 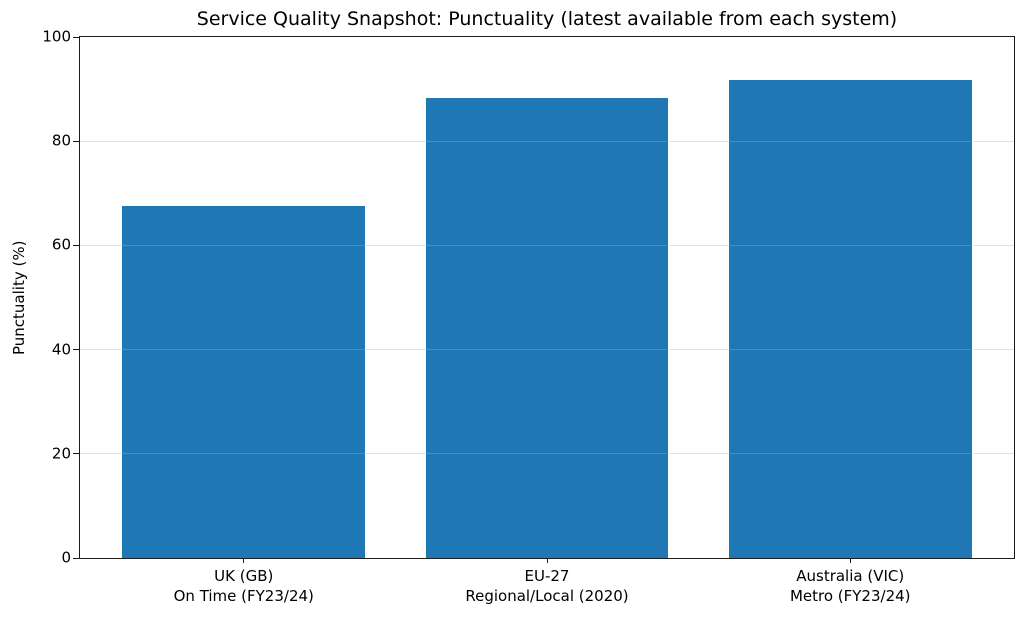 What do you see at coordinates (66, 557) in the screenshot?
I see `y-tick-label: 0` at bounding box center [66, 557].